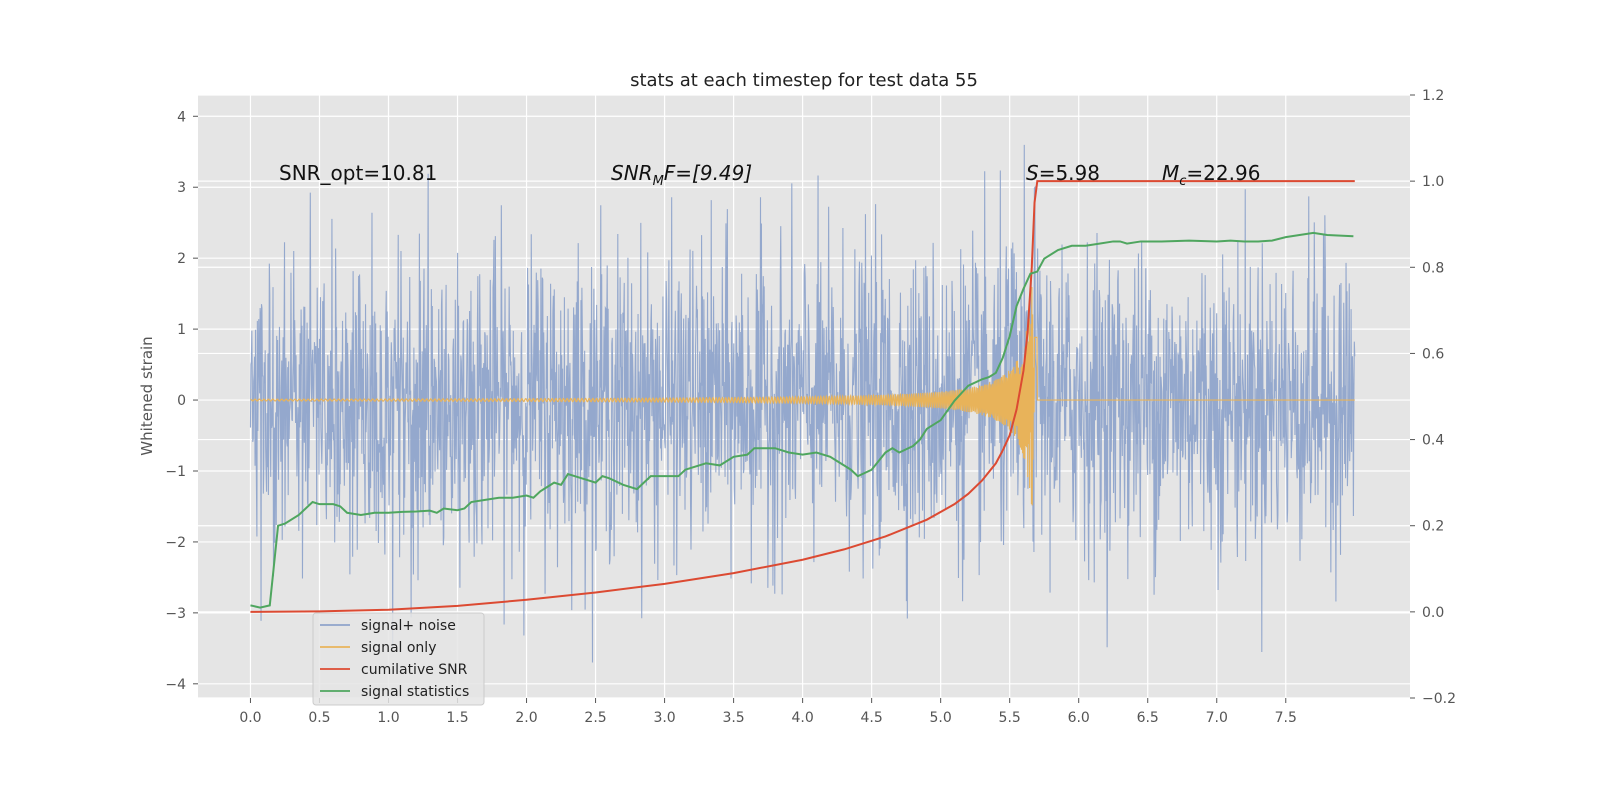 This screenshot has width=1600, height=800. What do you see at coordinates (1079, 718) in the screenshot?
I see `x-tick-label: 6.0` at bounding box center [1079, 718].